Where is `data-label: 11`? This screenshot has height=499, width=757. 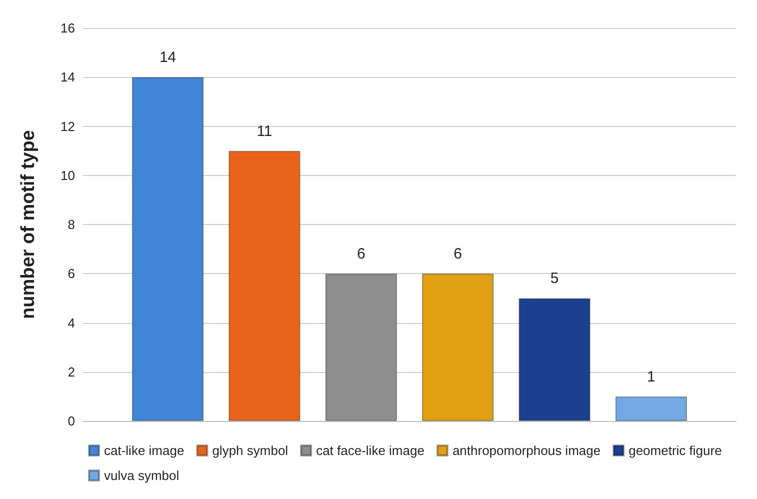
data-label: 11 is located at coordinates (264, 131).